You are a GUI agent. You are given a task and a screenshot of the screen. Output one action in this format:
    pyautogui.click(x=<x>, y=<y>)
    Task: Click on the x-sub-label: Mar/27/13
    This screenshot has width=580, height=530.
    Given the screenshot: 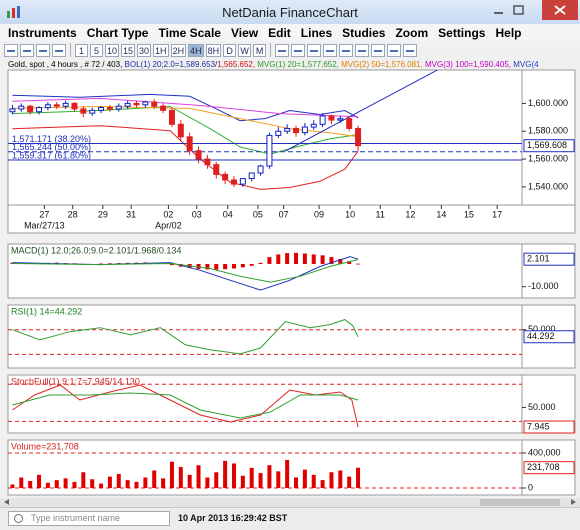 What is the action you would take?
    pyautogui.click(x=44, y=225)
    